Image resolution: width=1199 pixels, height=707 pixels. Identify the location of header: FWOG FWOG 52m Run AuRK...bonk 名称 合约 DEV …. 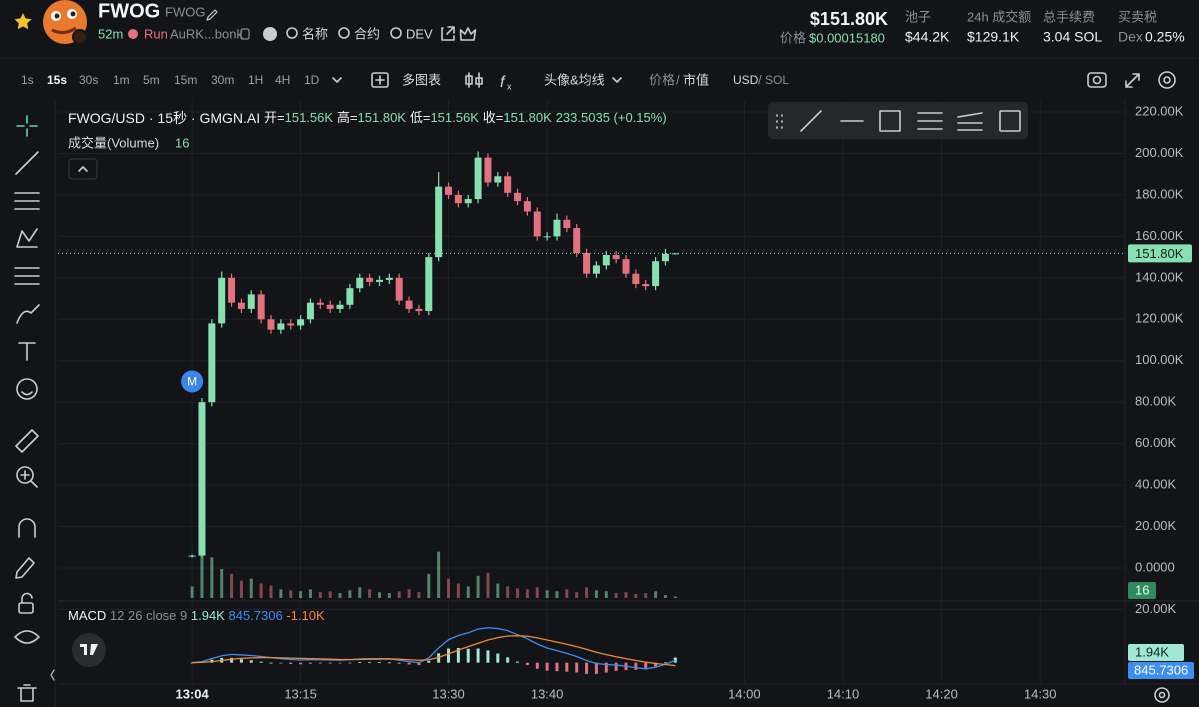
(599, 22).